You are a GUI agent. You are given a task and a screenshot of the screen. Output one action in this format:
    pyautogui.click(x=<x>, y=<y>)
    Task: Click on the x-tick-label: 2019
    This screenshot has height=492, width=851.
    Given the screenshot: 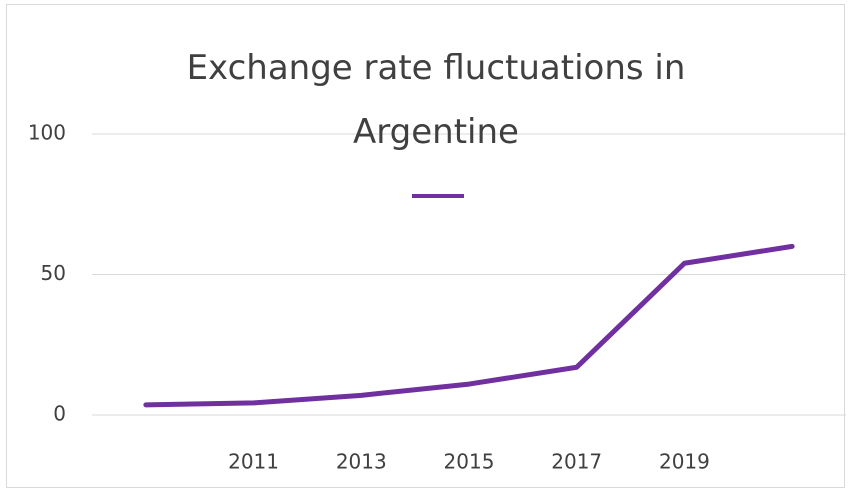 What is the action you would take?
    pyautogui.click(x=684, y=462)
    